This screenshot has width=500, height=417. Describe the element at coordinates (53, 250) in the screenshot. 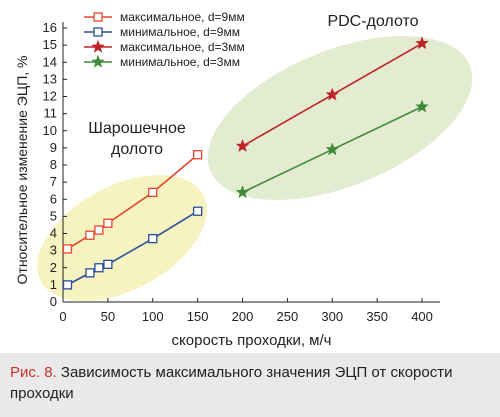

I see `y-tick-label: 3` at that location.